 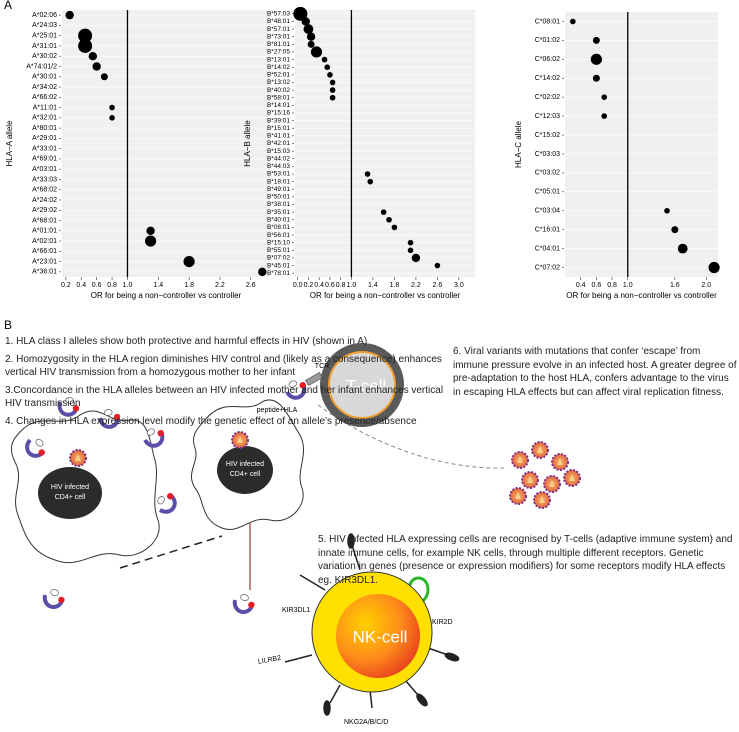 I want to click on y-tick-label: B*49:01, so click(x=278, y=189).